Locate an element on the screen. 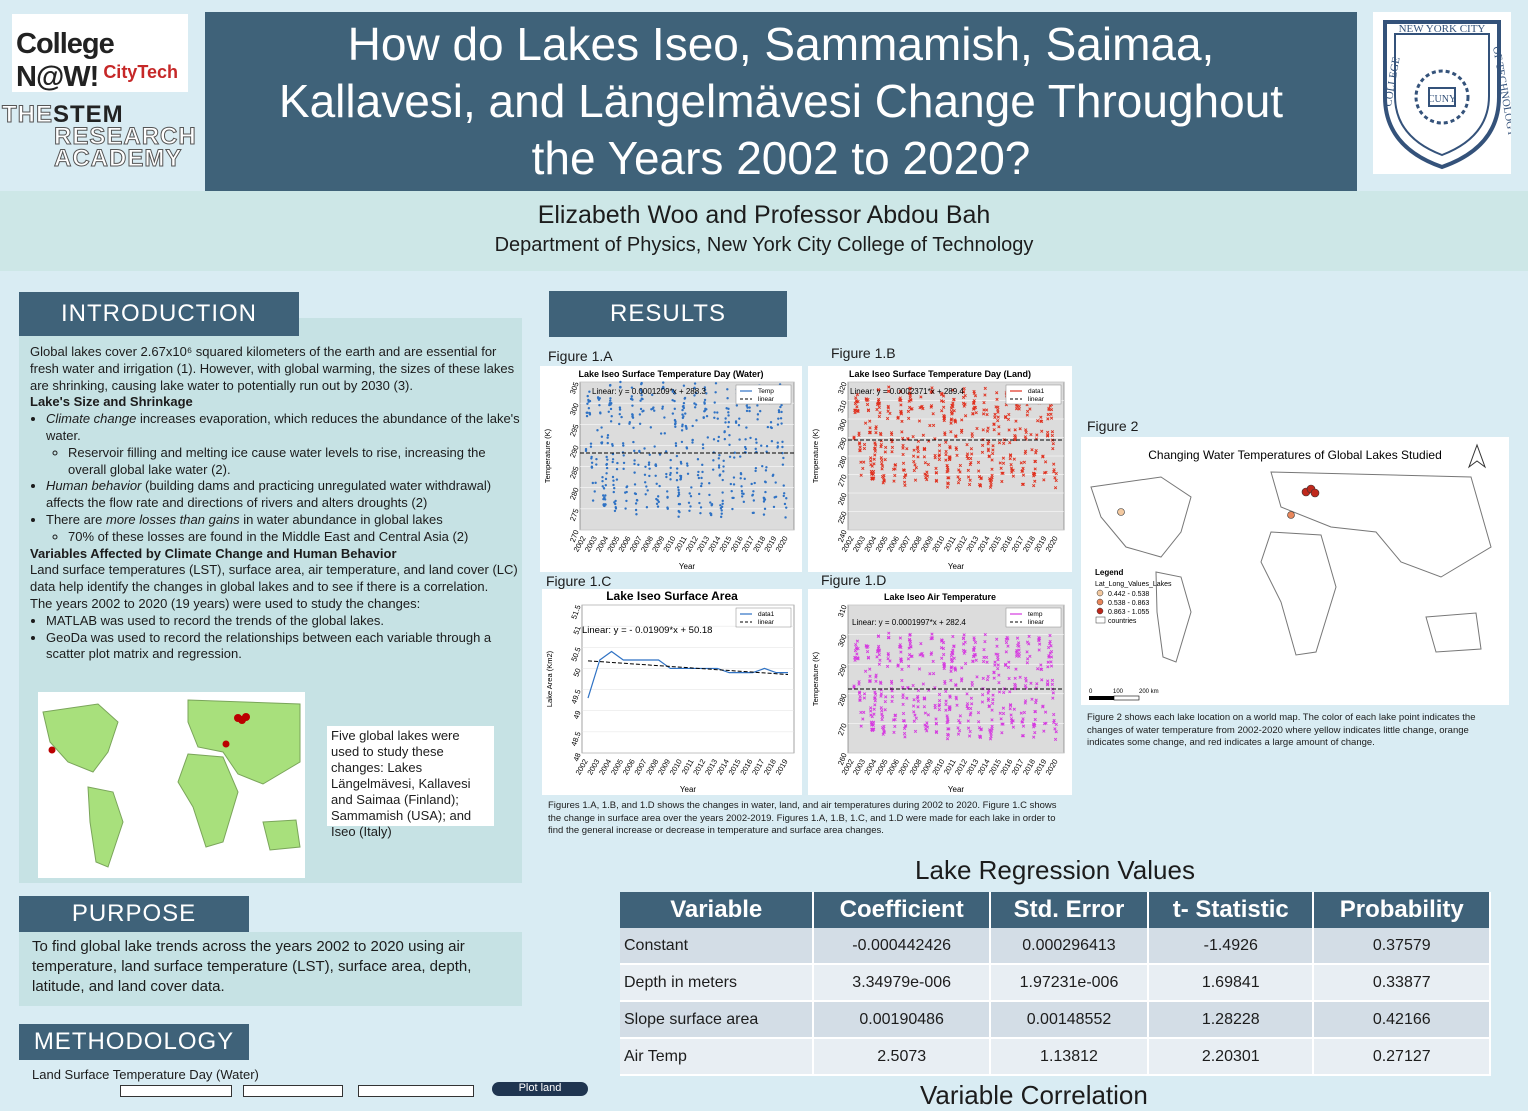  legend-subtitle: Lat_Long_Values_Lakes is located at coordinates (1133, 584).